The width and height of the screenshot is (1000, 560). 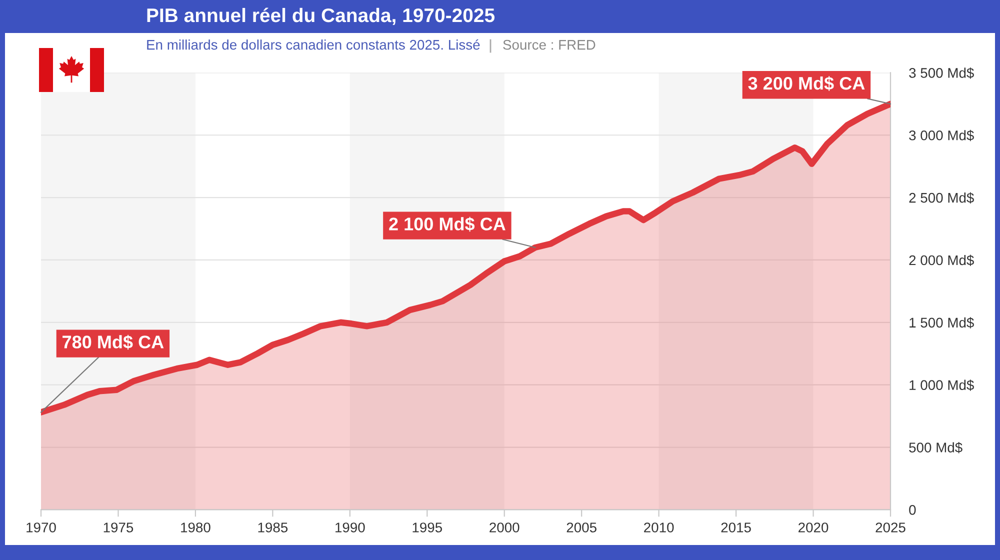 I want to click on x-tick-label: 1980, so click(x=195, y=527).